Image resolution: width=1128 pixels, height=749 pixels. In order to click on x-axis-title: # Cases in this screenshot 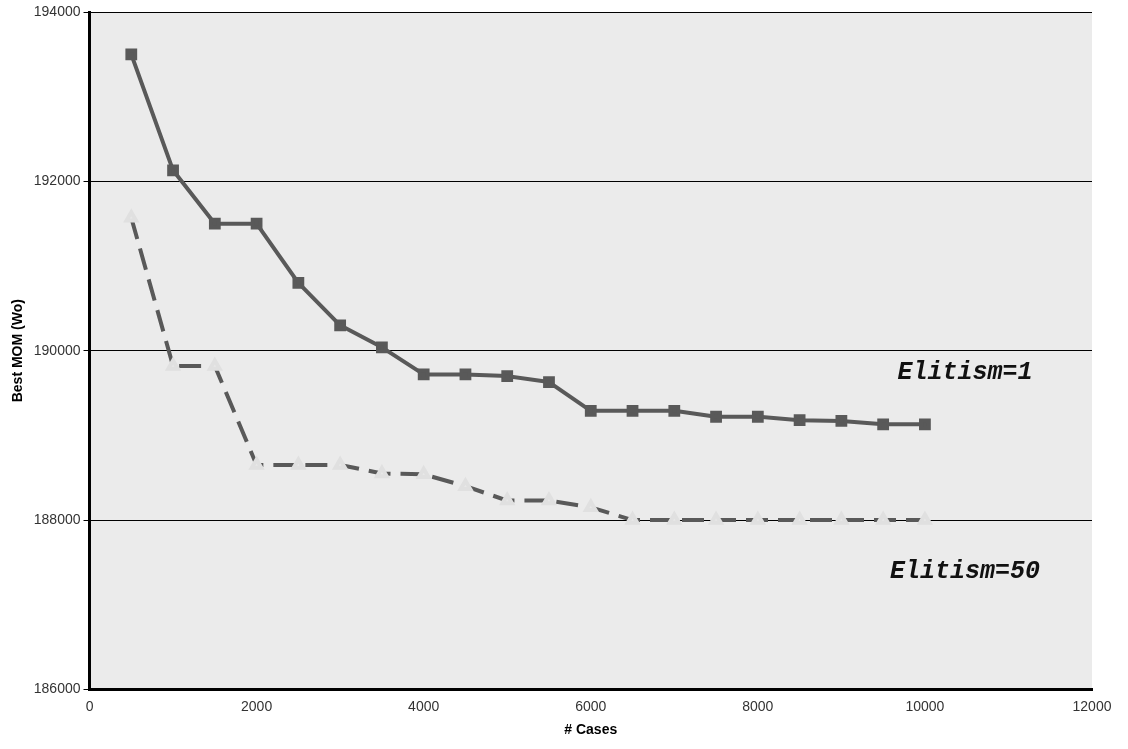, I will do `click(591, 729)`.